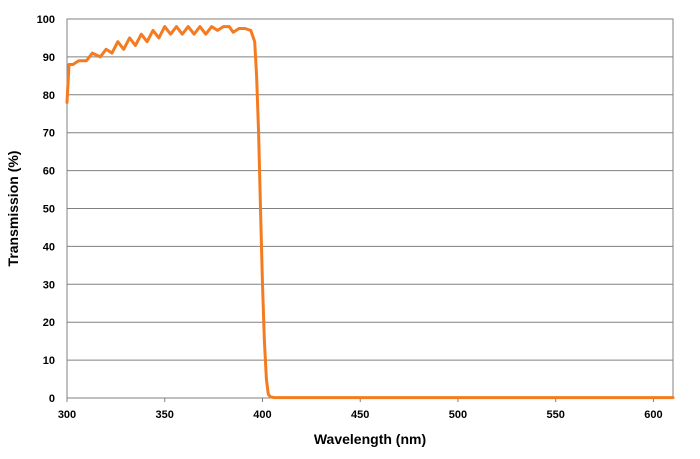 This screenshot has width=700, height=459. Describe the element at coordinates (360, 415) in the screenshot. I see `x-tick-label: 450` at that location.